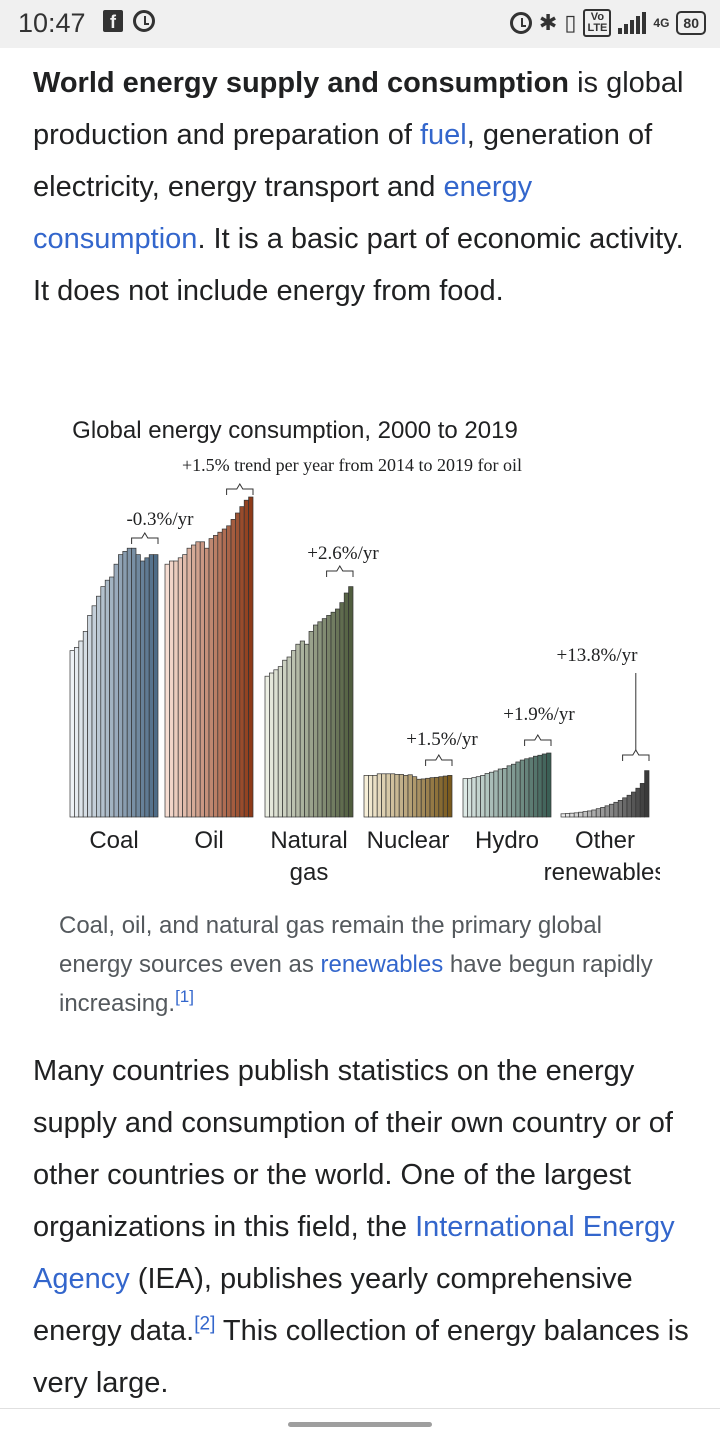  Describe the element at coordinates (220, 674) in the screenshot. I see `bar-oil-2012` at that location.